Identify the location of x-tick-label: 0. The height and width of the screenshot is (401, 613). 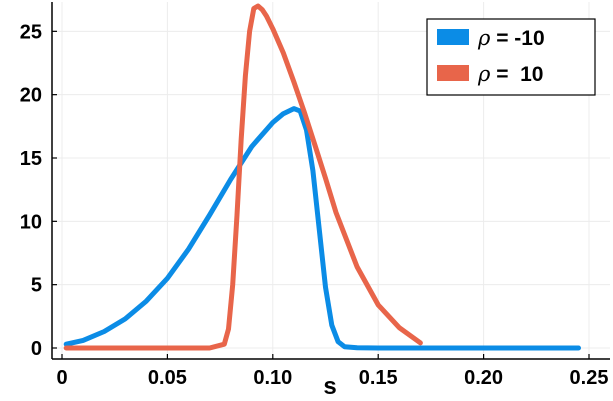
(61, 378).